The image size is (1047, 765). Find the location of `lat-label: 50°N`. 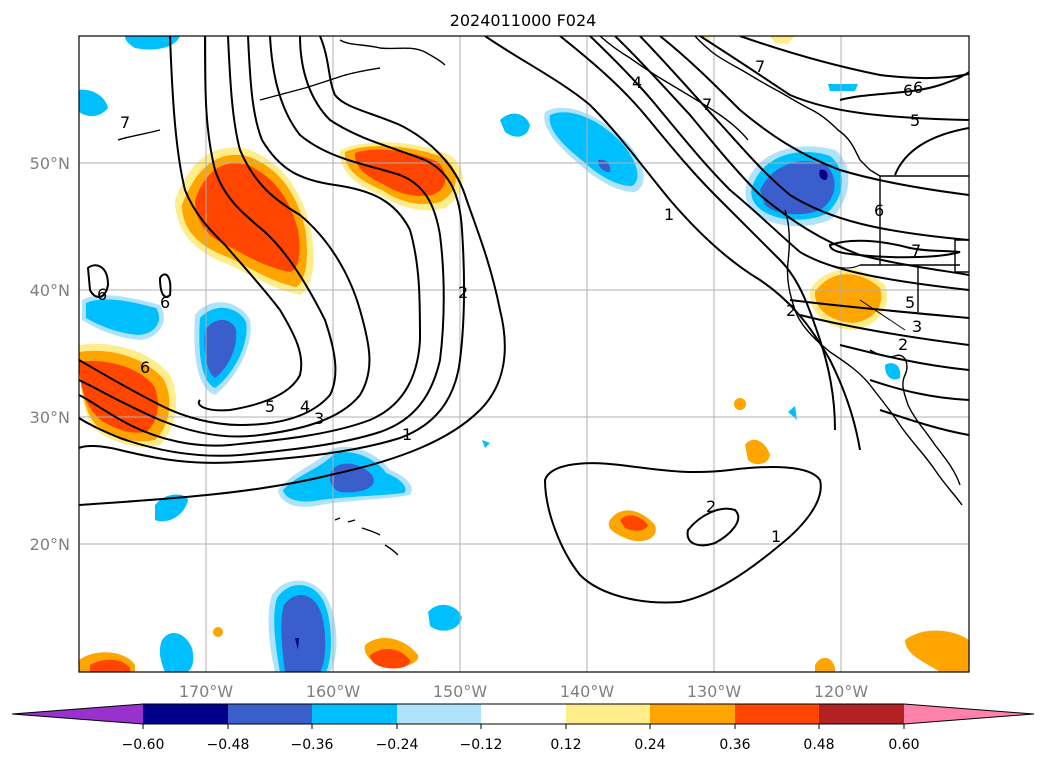

lat-label: 50°N is located at coordinates (50, 163).